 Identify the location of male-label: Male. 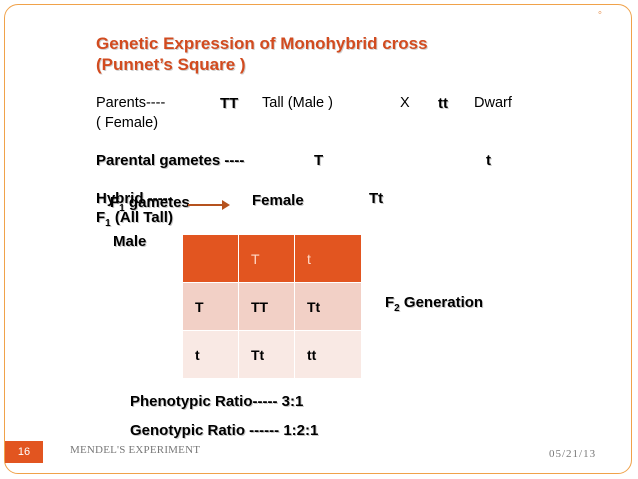
(130, 241).